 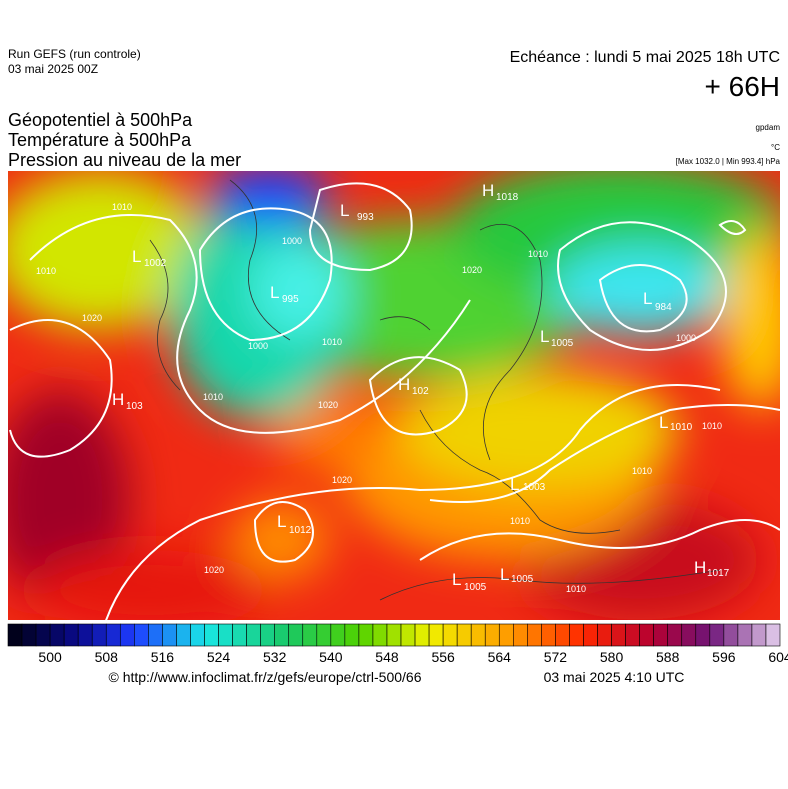 What do you see at coordinates (775, 147) in the screenshot?
I see `unit-label: °C` at bounding box center [775, 147].